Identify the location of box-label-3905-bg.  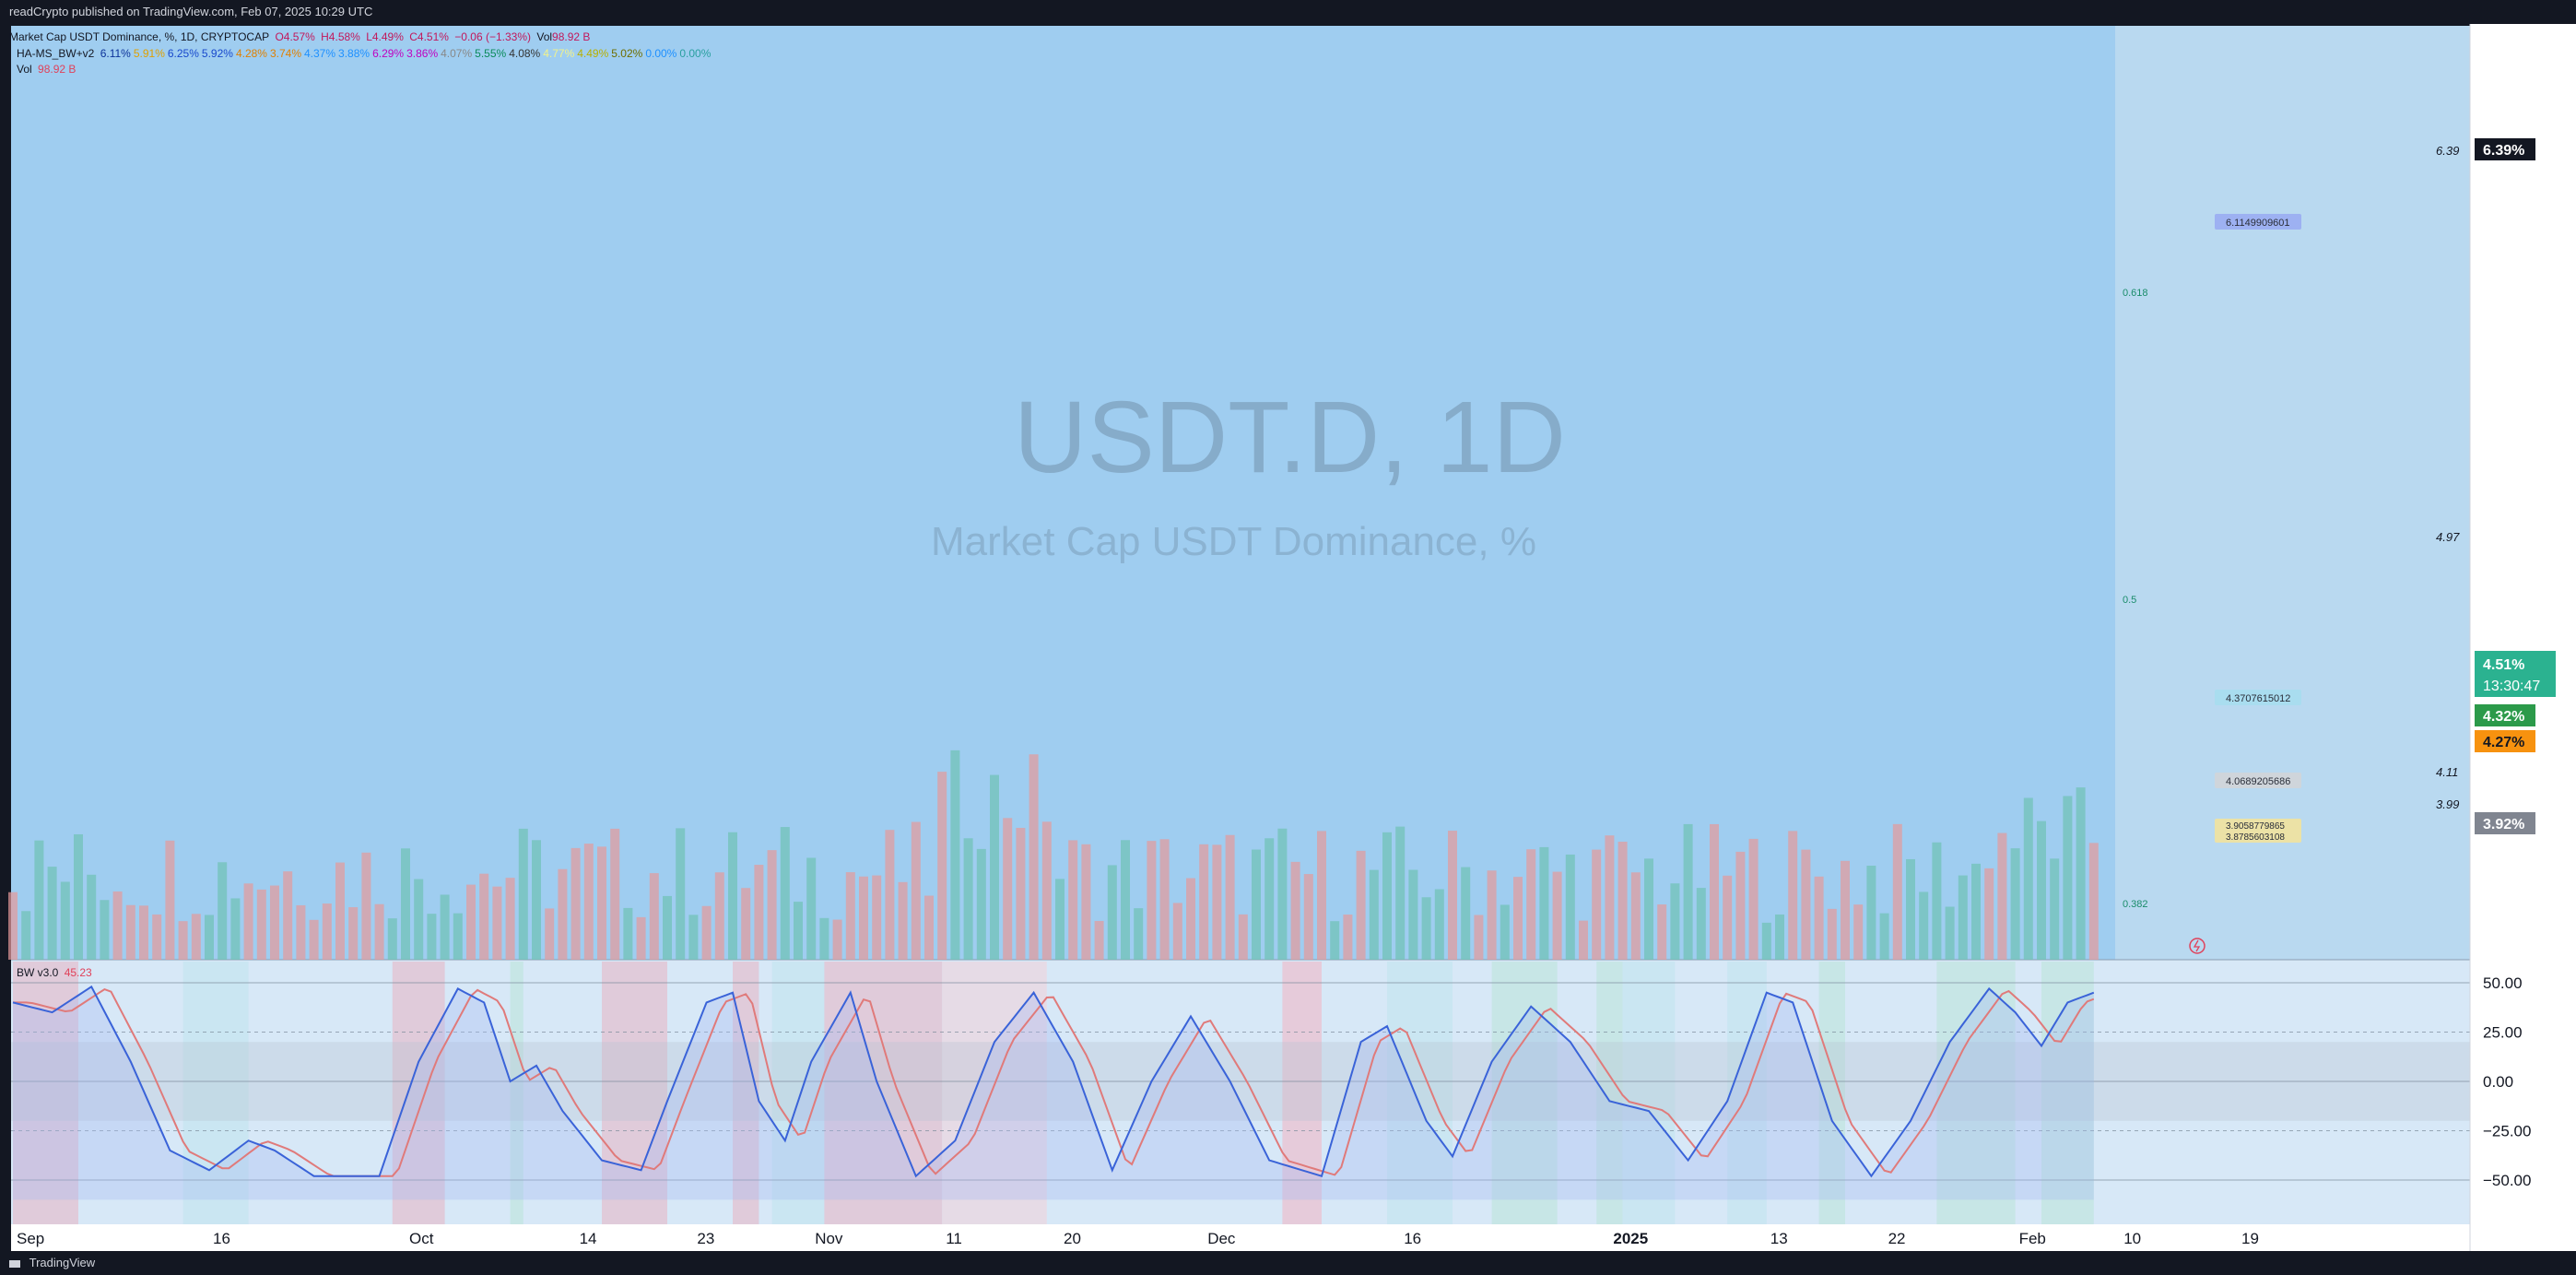
(2258, 831).